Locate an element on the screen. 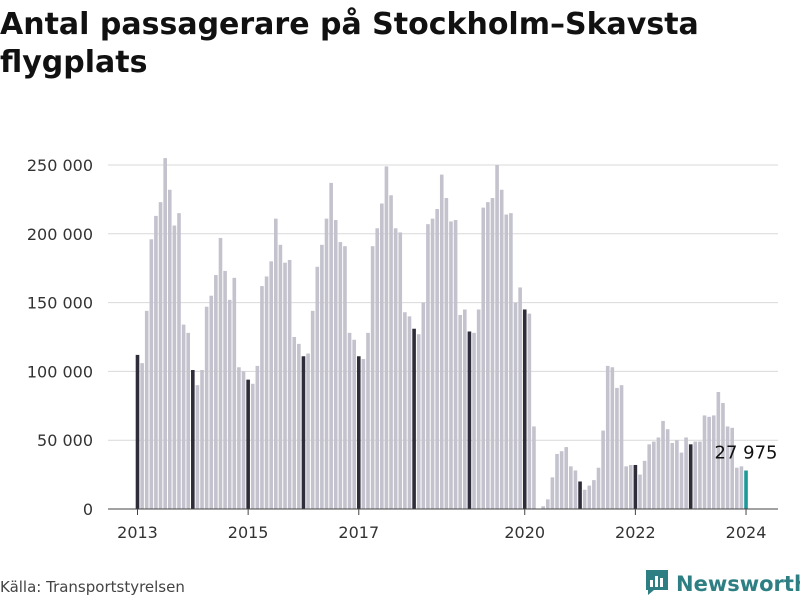 This screenshot has width=800, height=600. x-axis-ticks: 2013 2015 2017 2020 2022 2024 is located at coordinates (441, 525).